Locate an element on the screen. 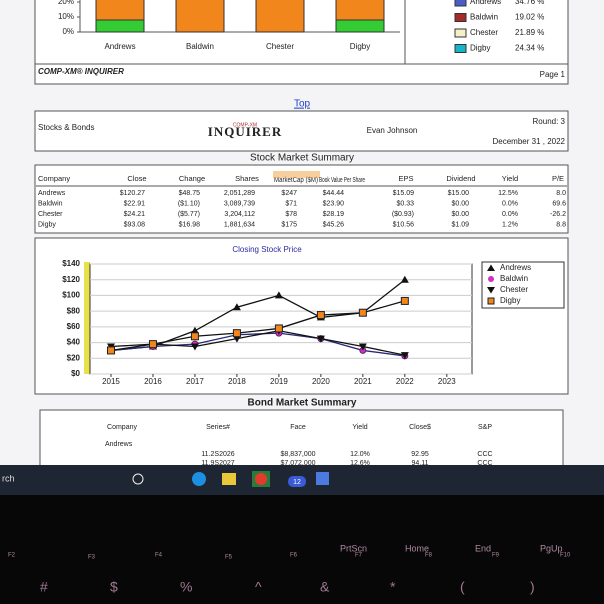  column-header: Close is located at coordinates (136, 178).